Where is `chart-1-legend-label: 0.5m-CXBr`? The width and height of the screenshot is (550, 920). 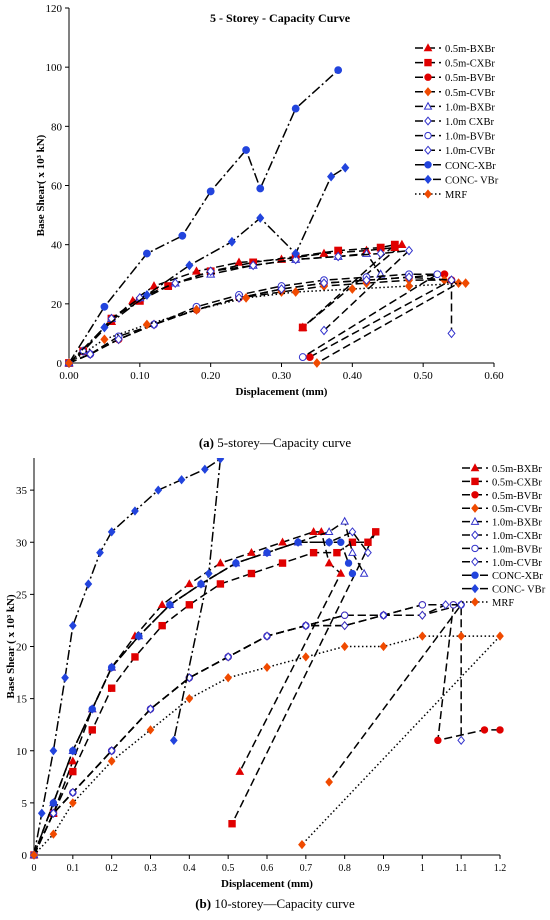 chart-1-legend-label: 0.5m-CXBr is located at coordinates (517, 482).